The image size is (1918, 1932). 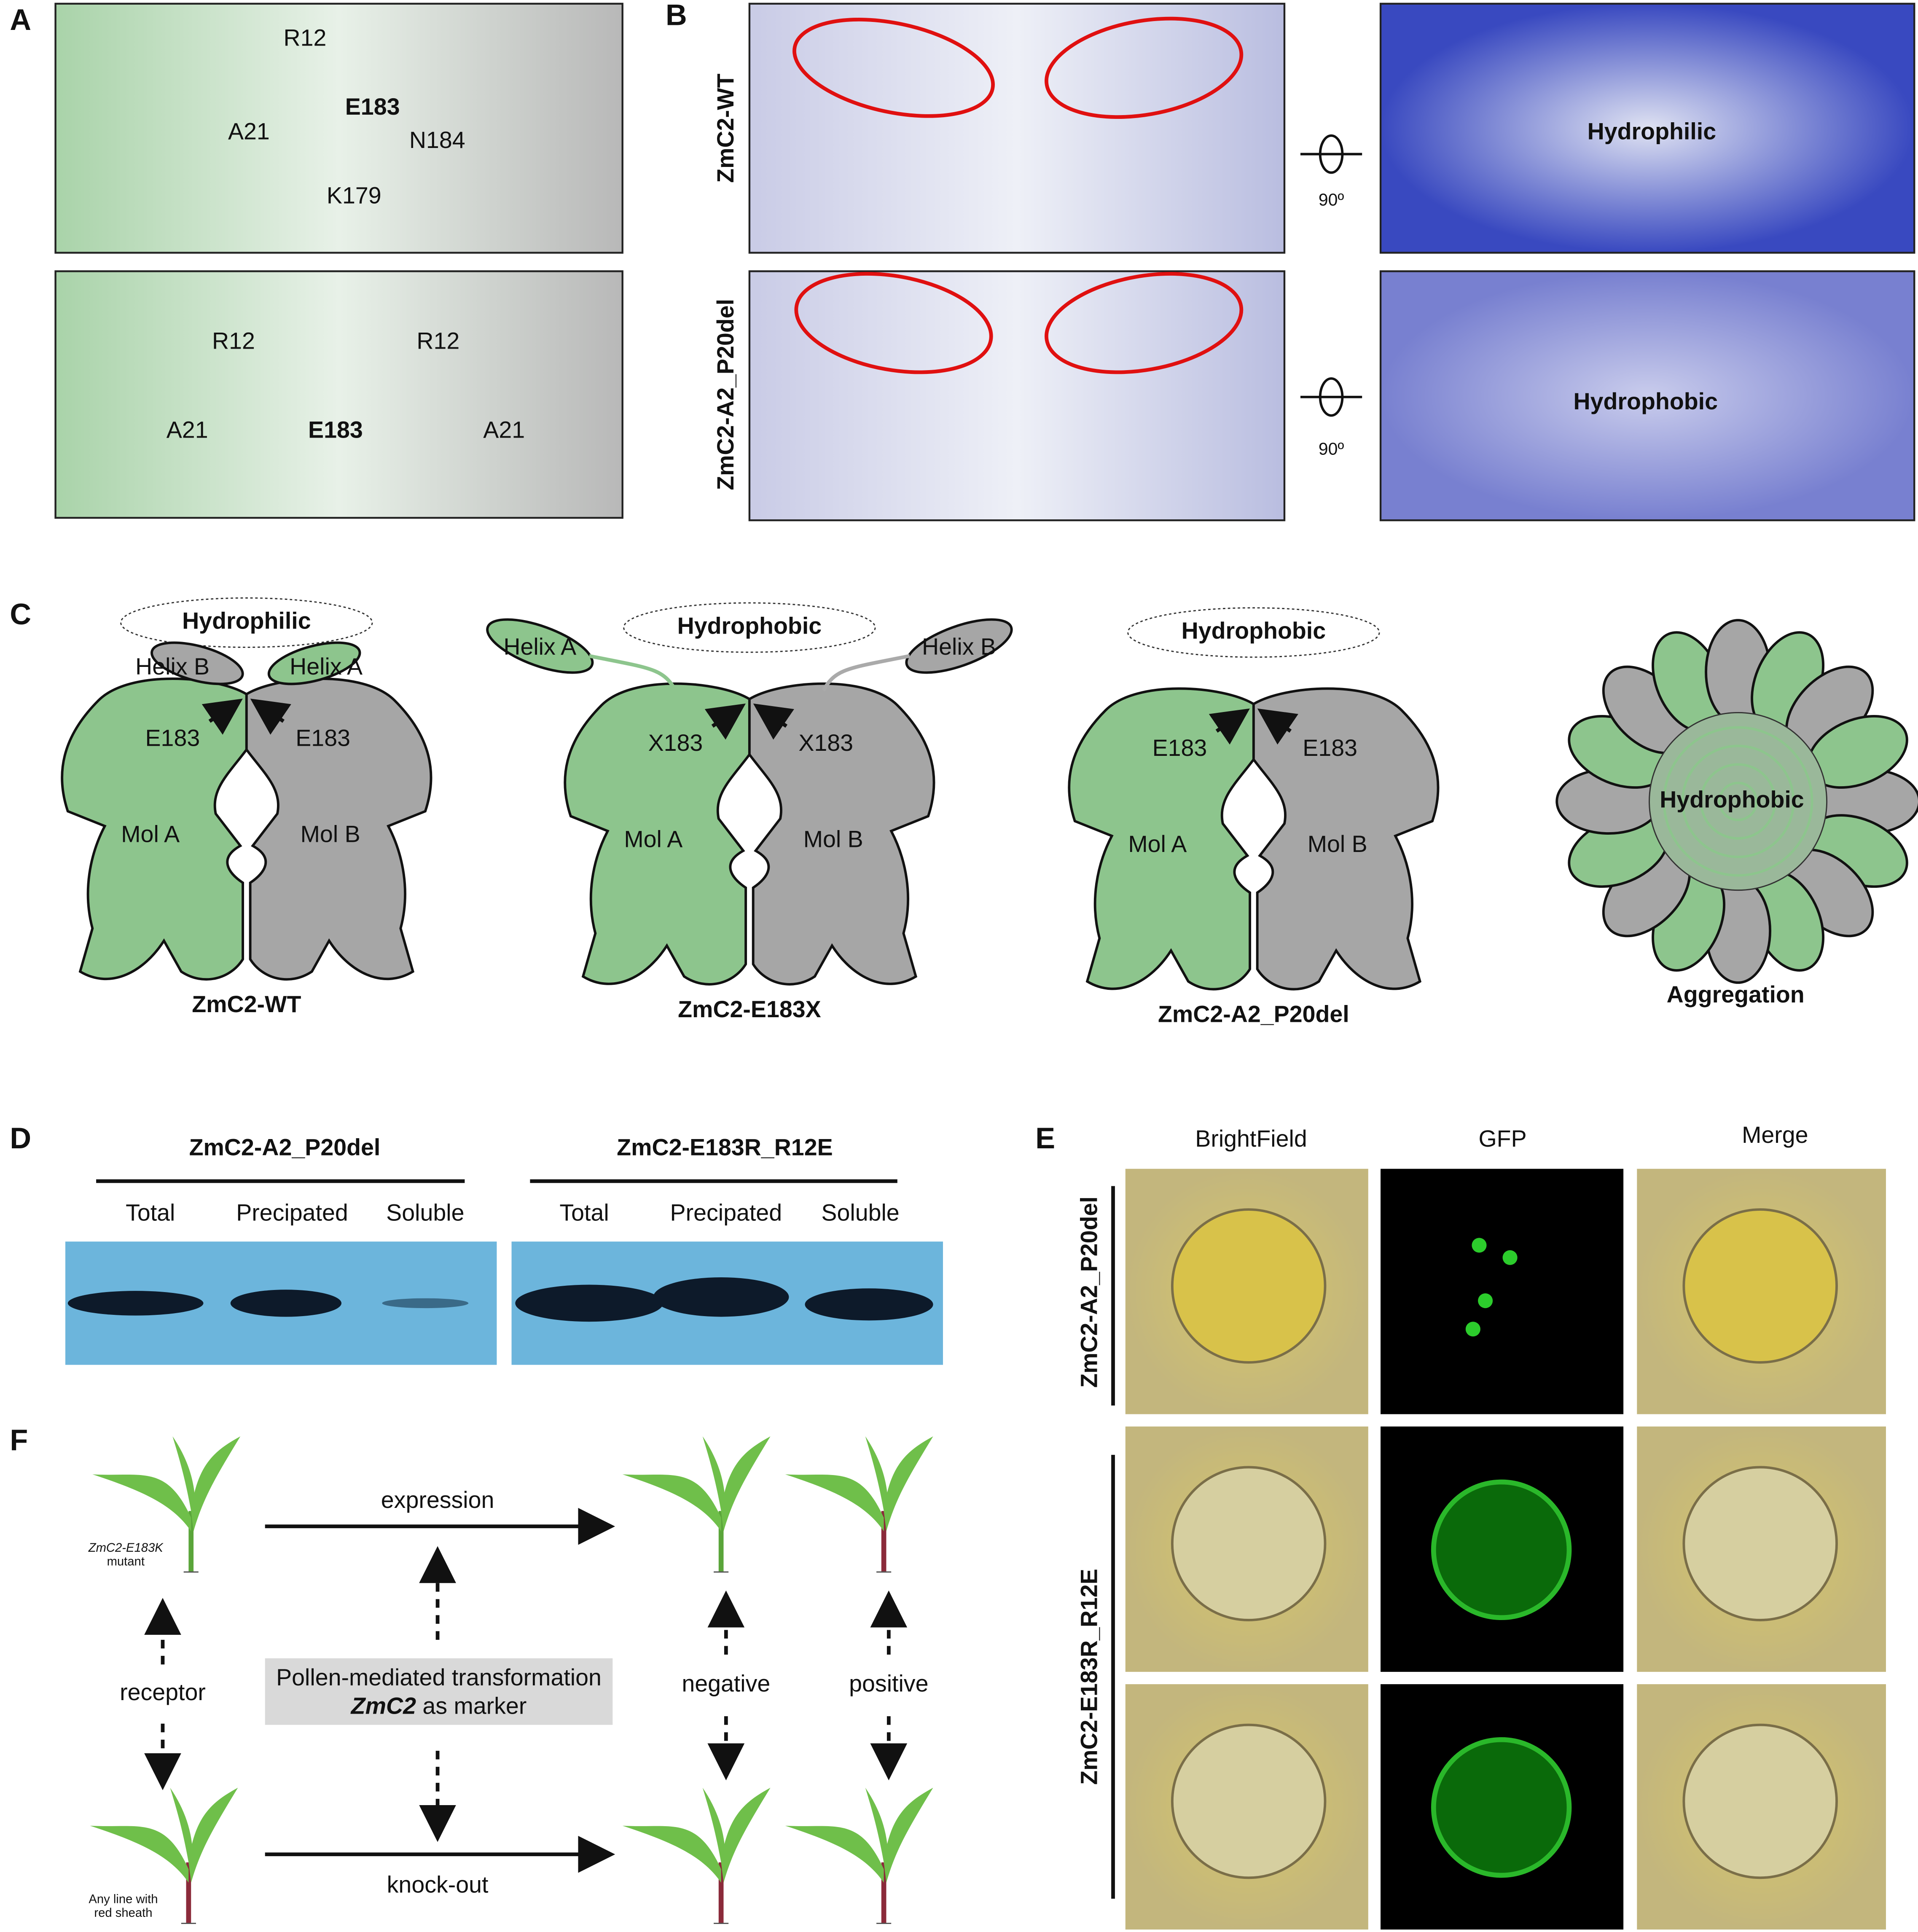 What do you see at coordinates (292, 1212) in the screenshot?
I see `lane-label: Precipated` at bounding box center [292, 1212].